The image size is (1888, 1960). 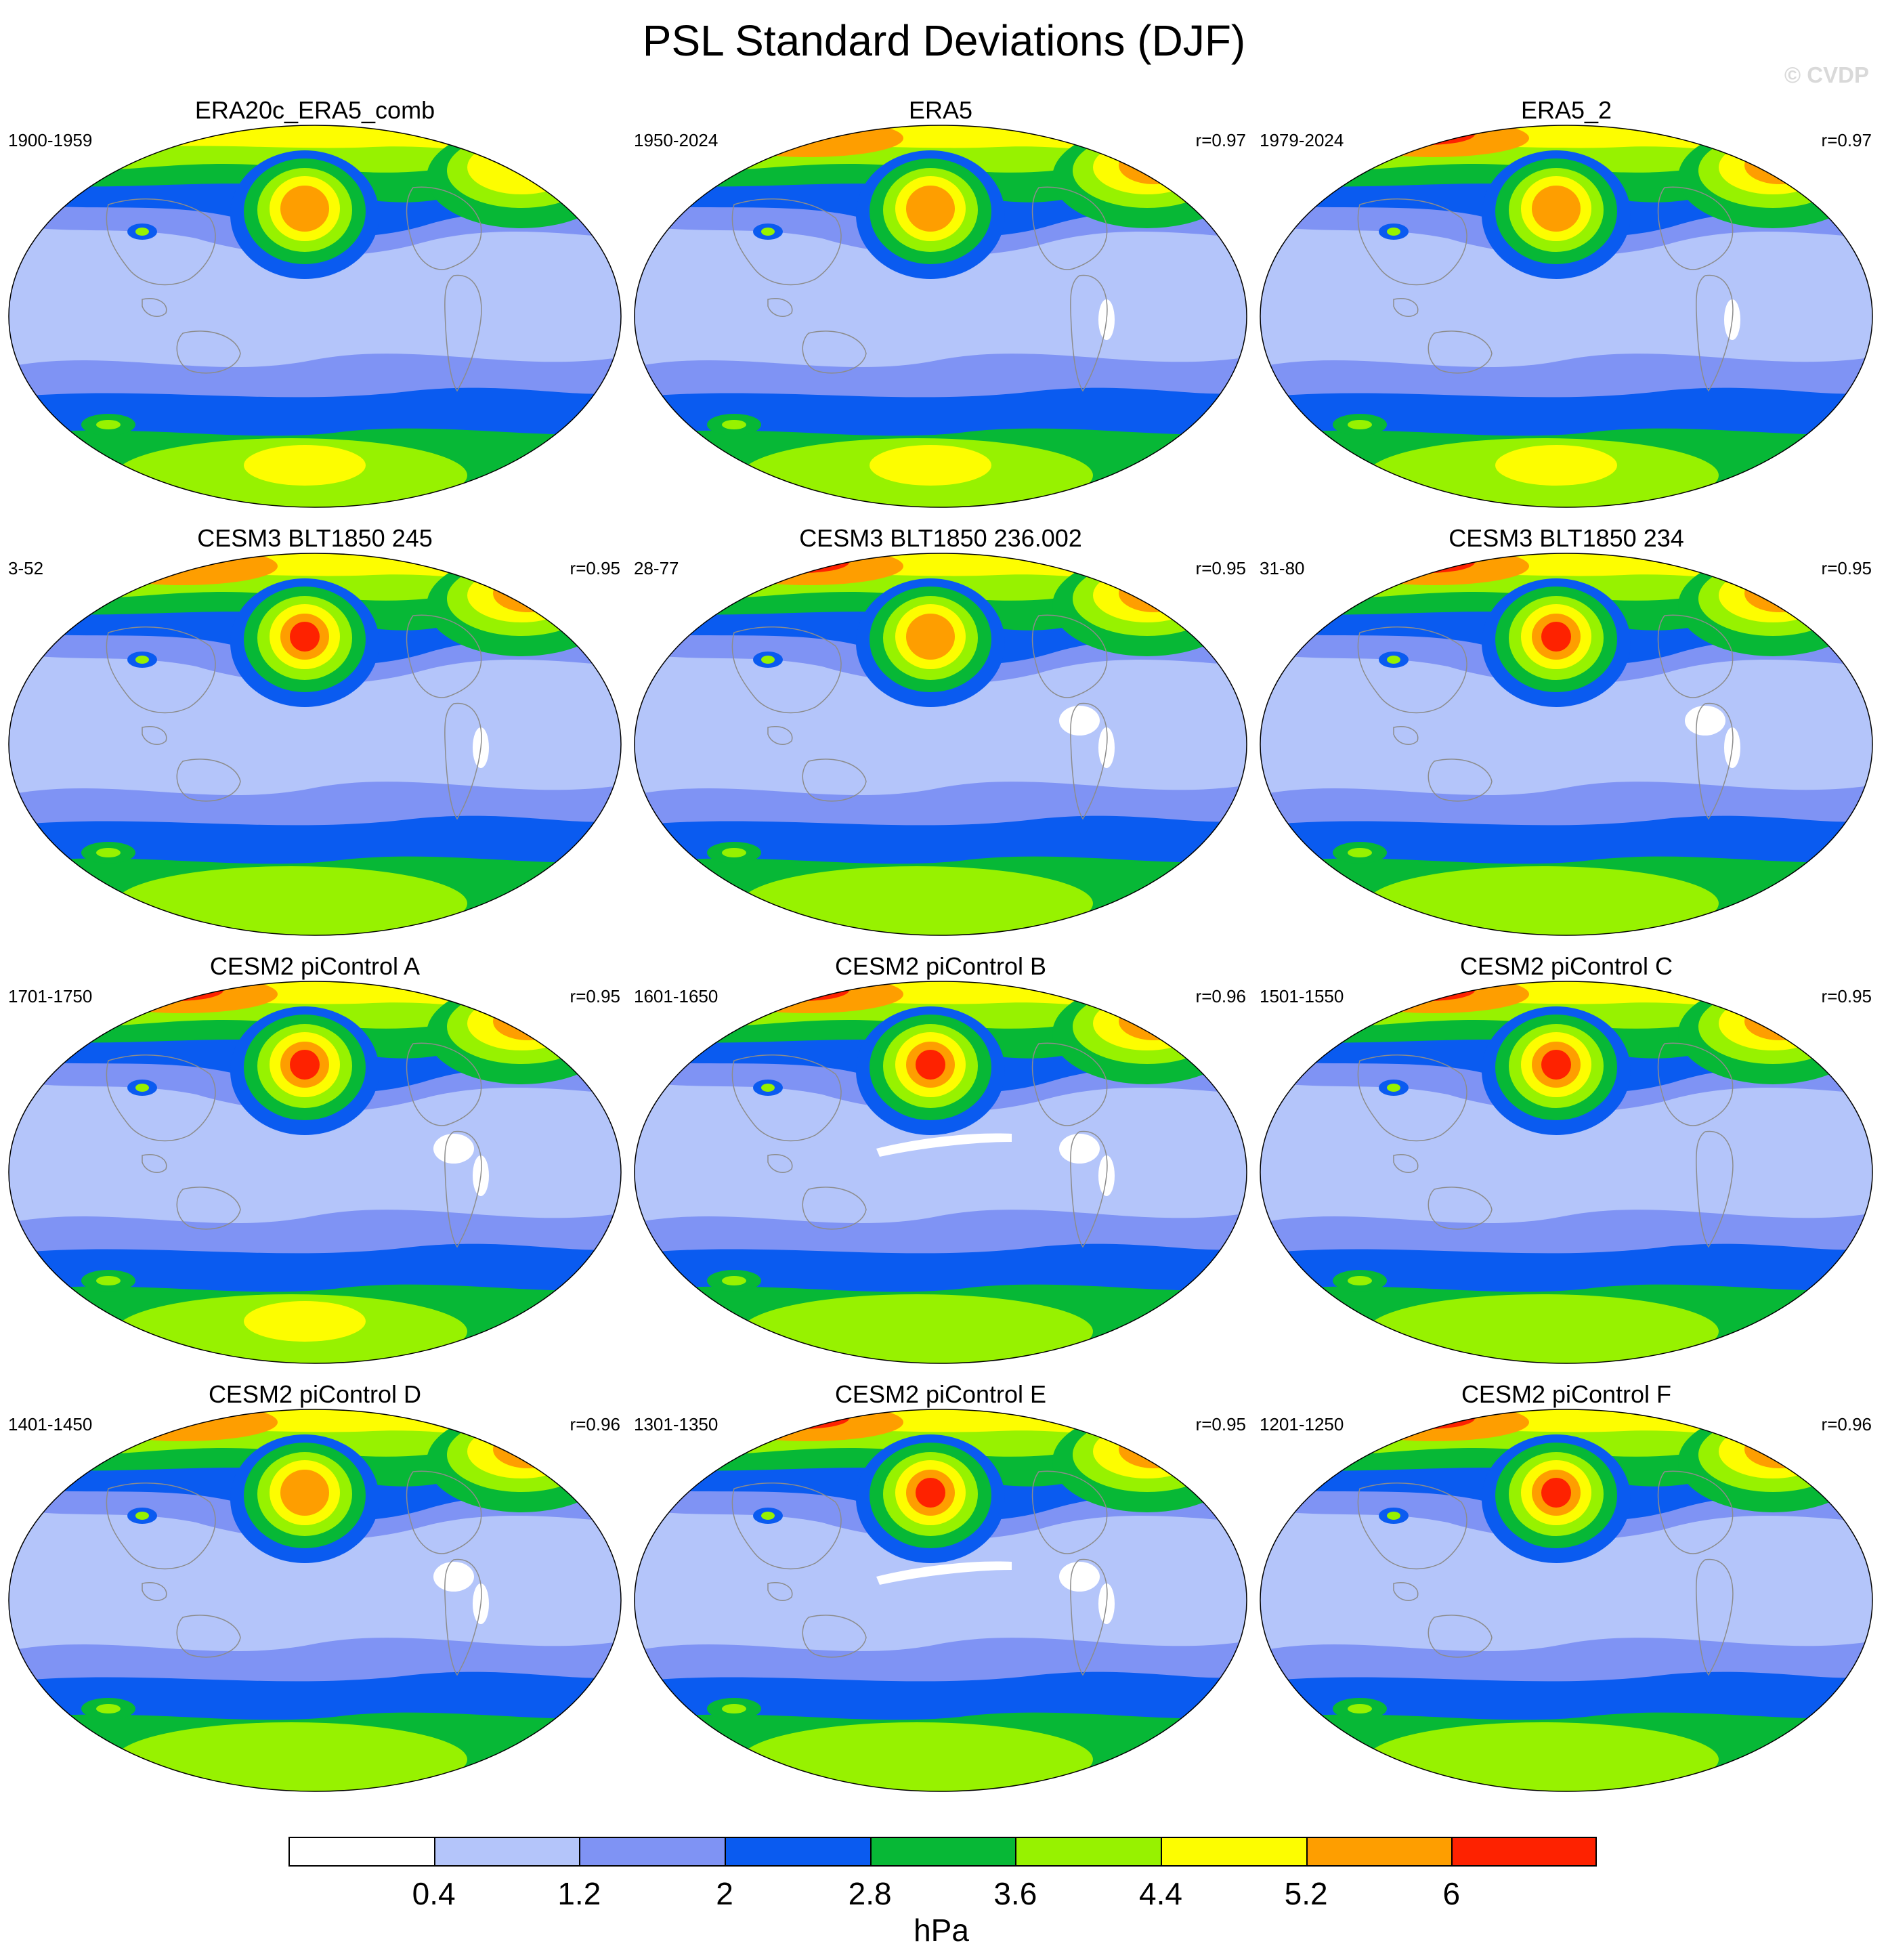 I want to click on panel-title: ERA5, so click(x=941, y=110).